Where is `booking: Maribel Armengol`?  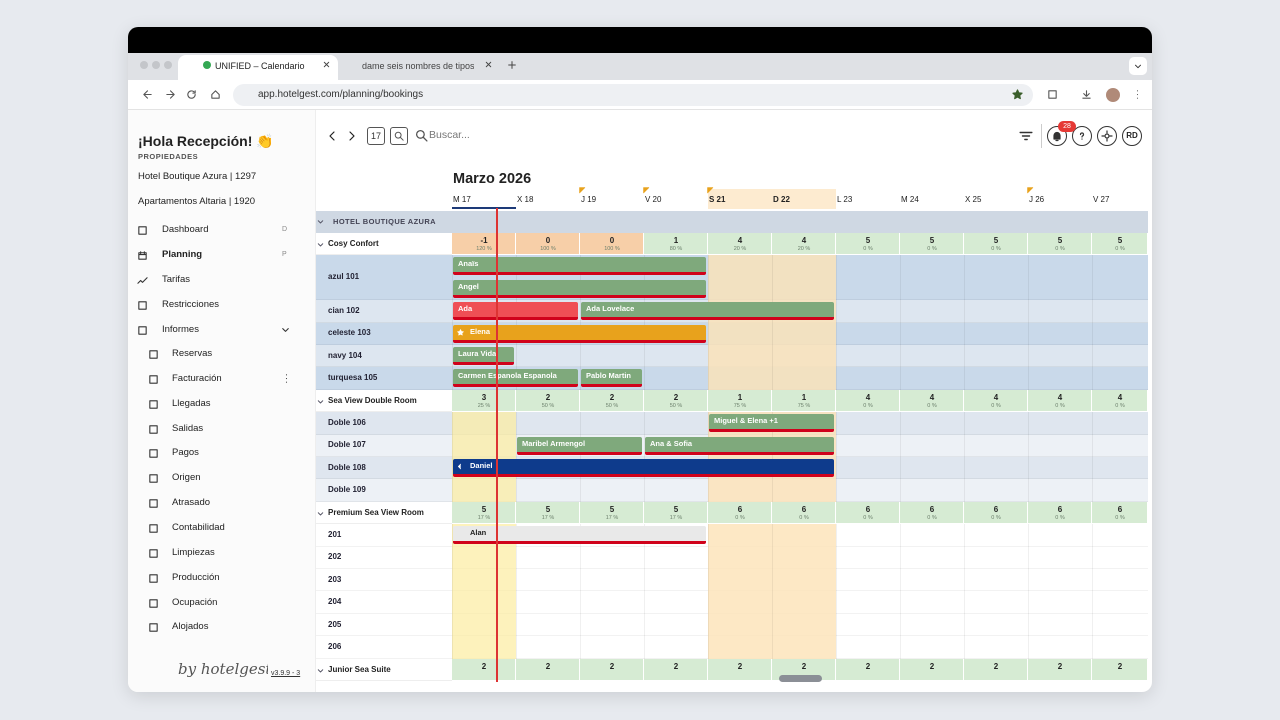 booking: Maribel Armengol is located at coordinates (579, 445).